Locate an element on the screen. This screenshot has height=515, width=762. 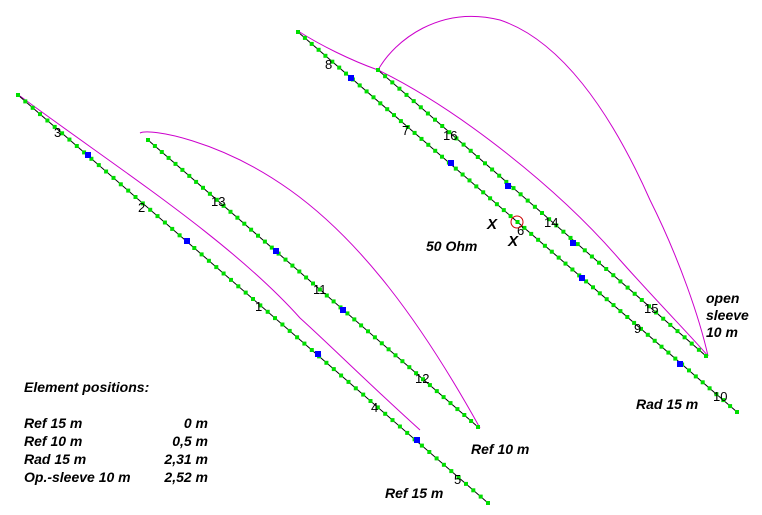
current-curve-sleeve-left is located at coordinates (338, 50).